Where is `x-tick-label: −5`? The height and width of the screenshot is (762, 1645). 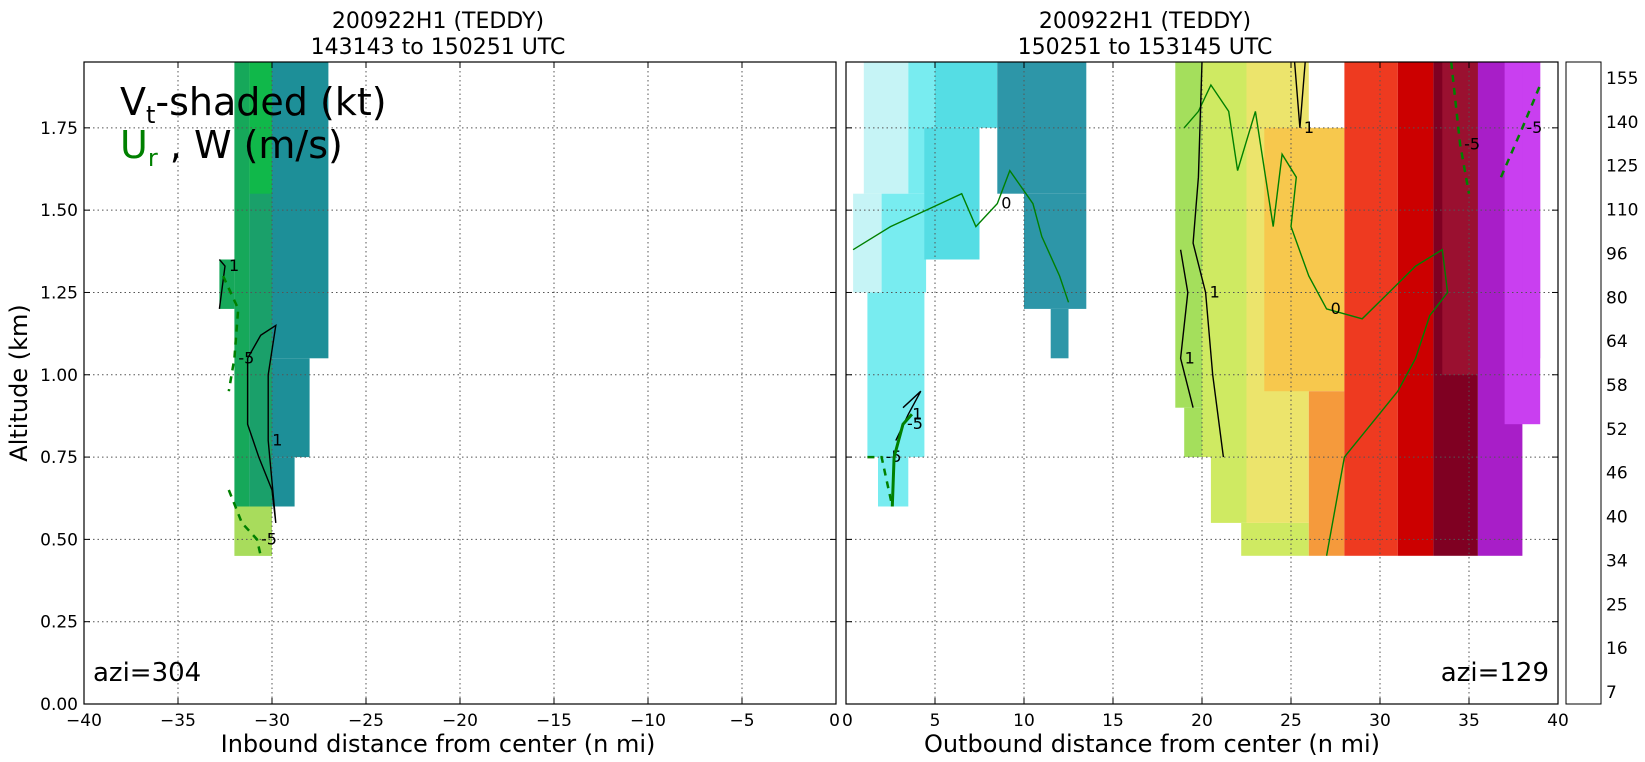 x-tick-label: −5 is located at coordinates (741, 721).